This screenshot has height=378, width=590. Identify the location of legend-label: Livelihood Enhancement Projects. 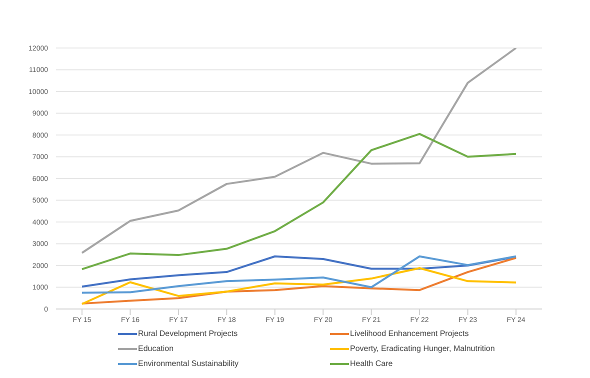
(409, 333).